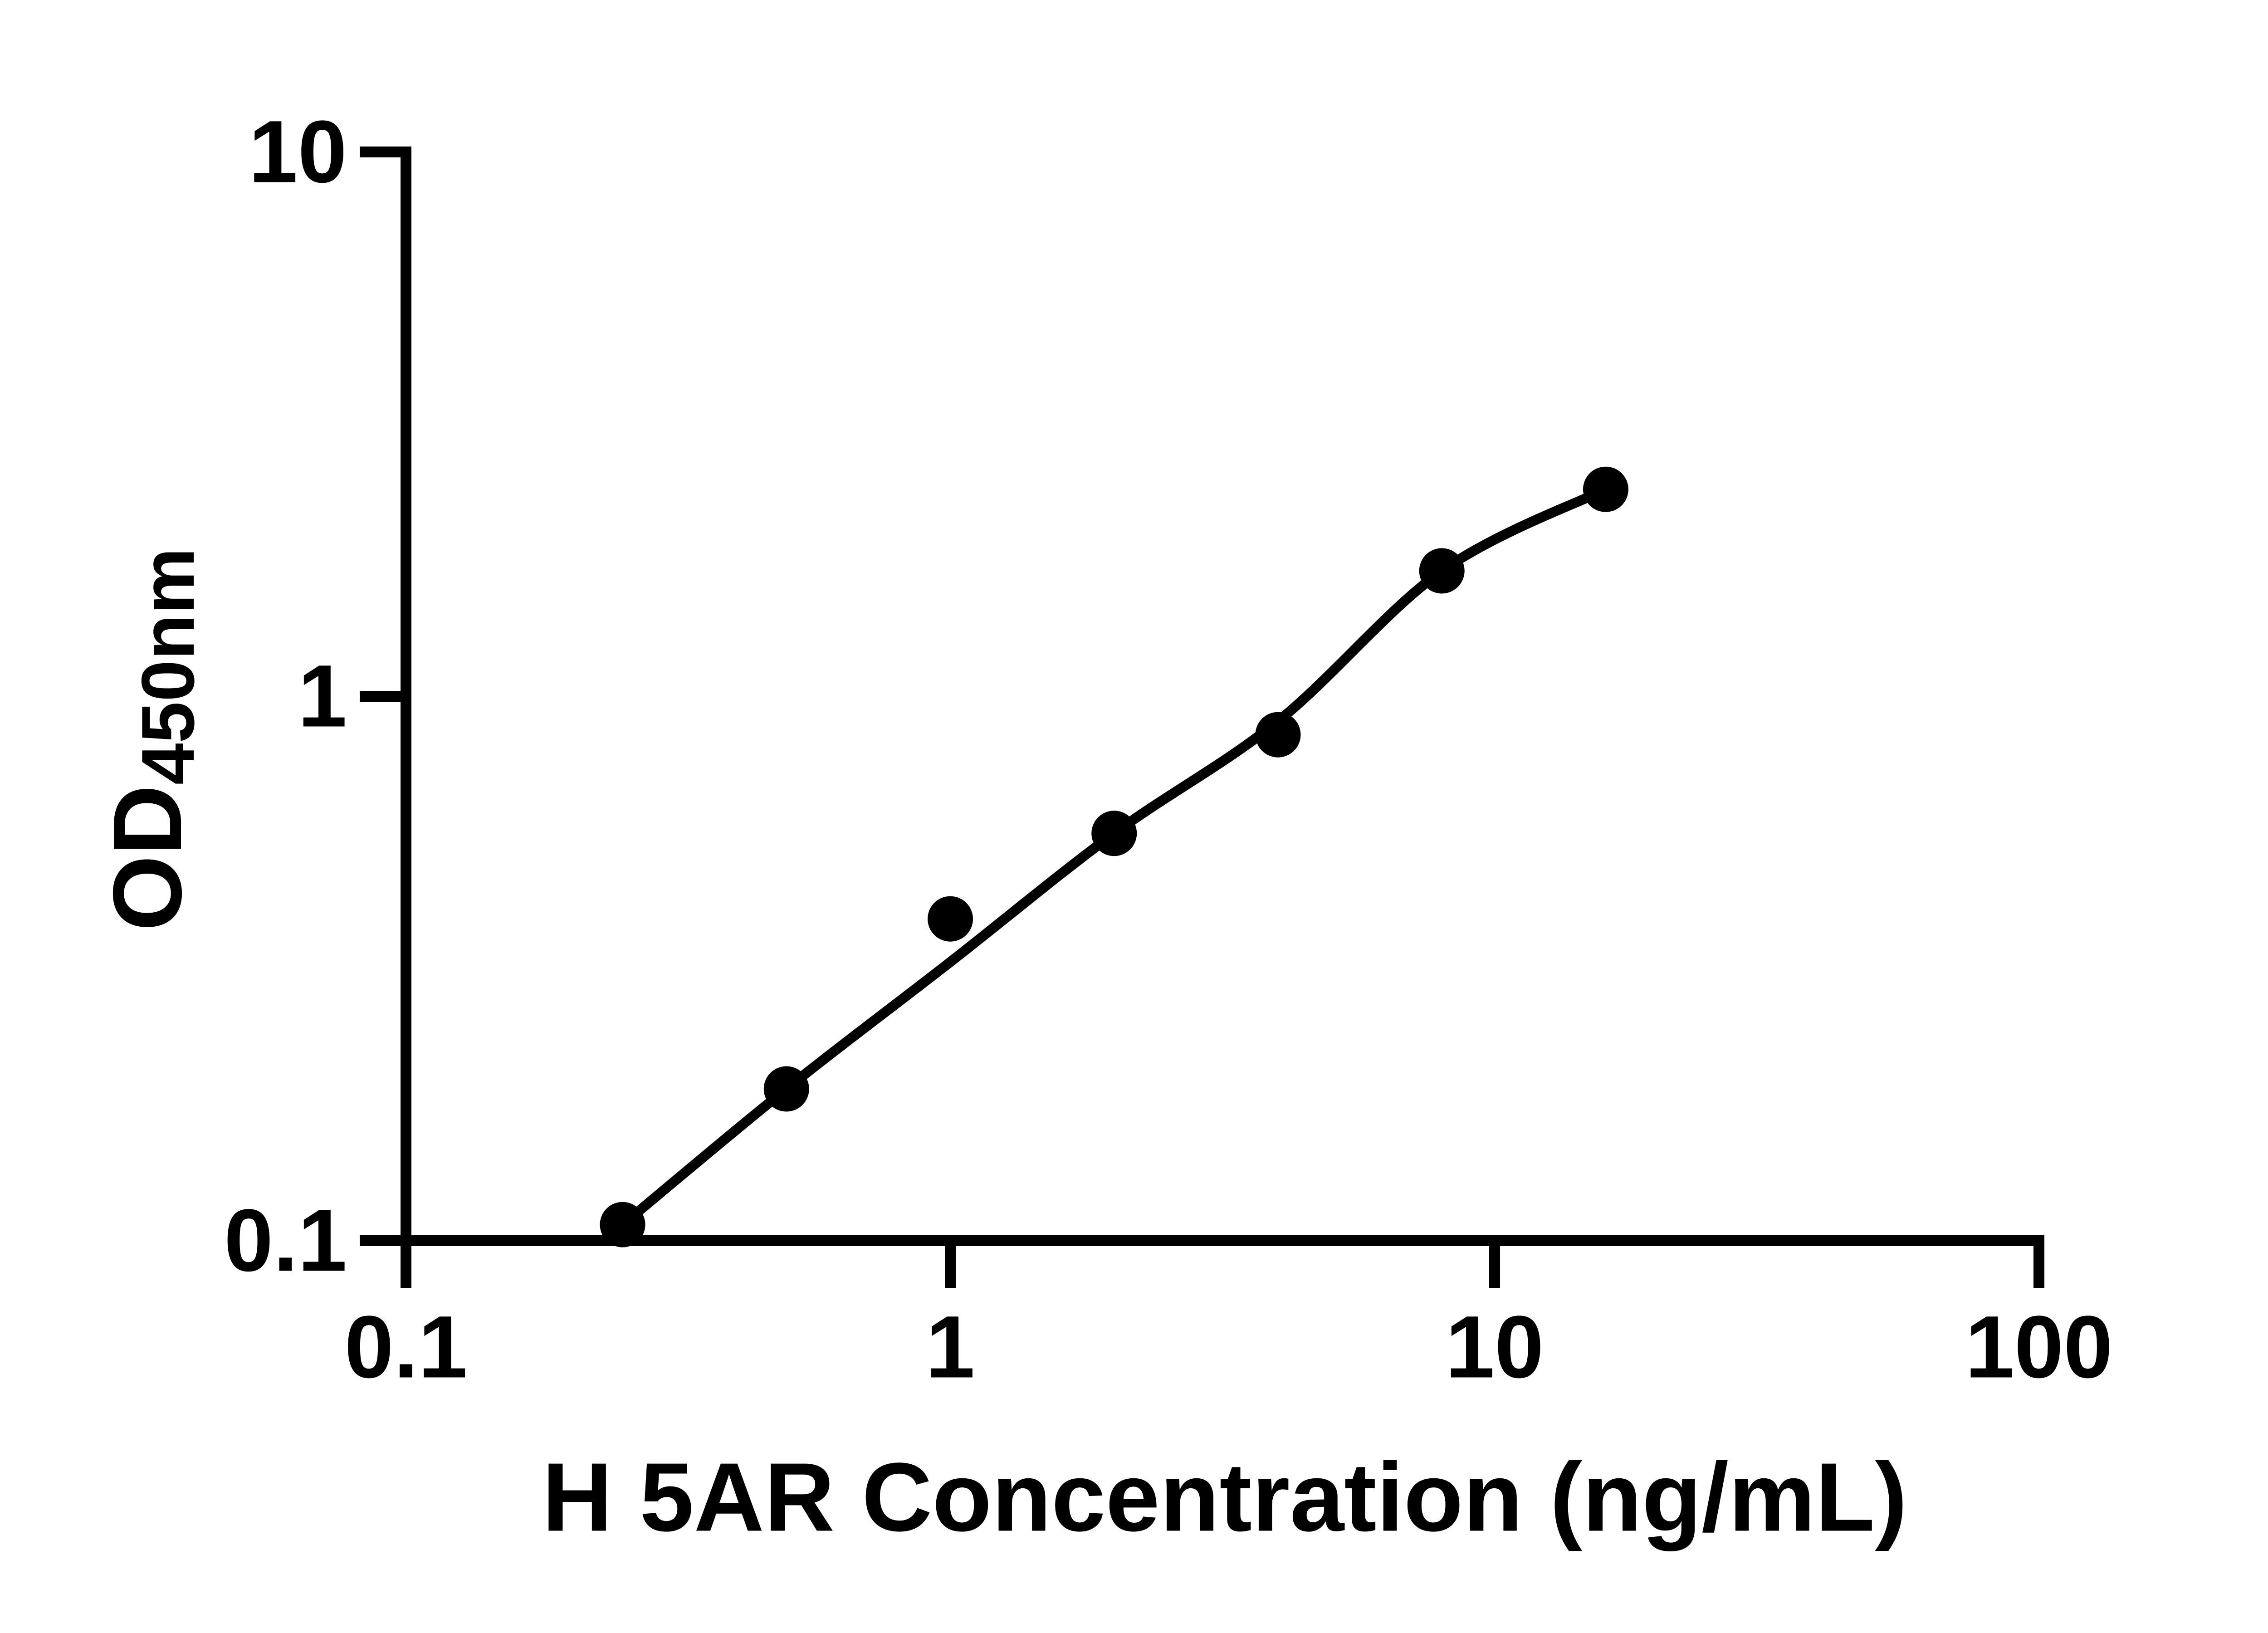 The image size is (2268, 1633). What do you see at coordinates (1224, 1497) in the screenshot?
I see `x-axis-title: H 5AR Concentration (ng/mL)` at bounding box center [1224, 1497].